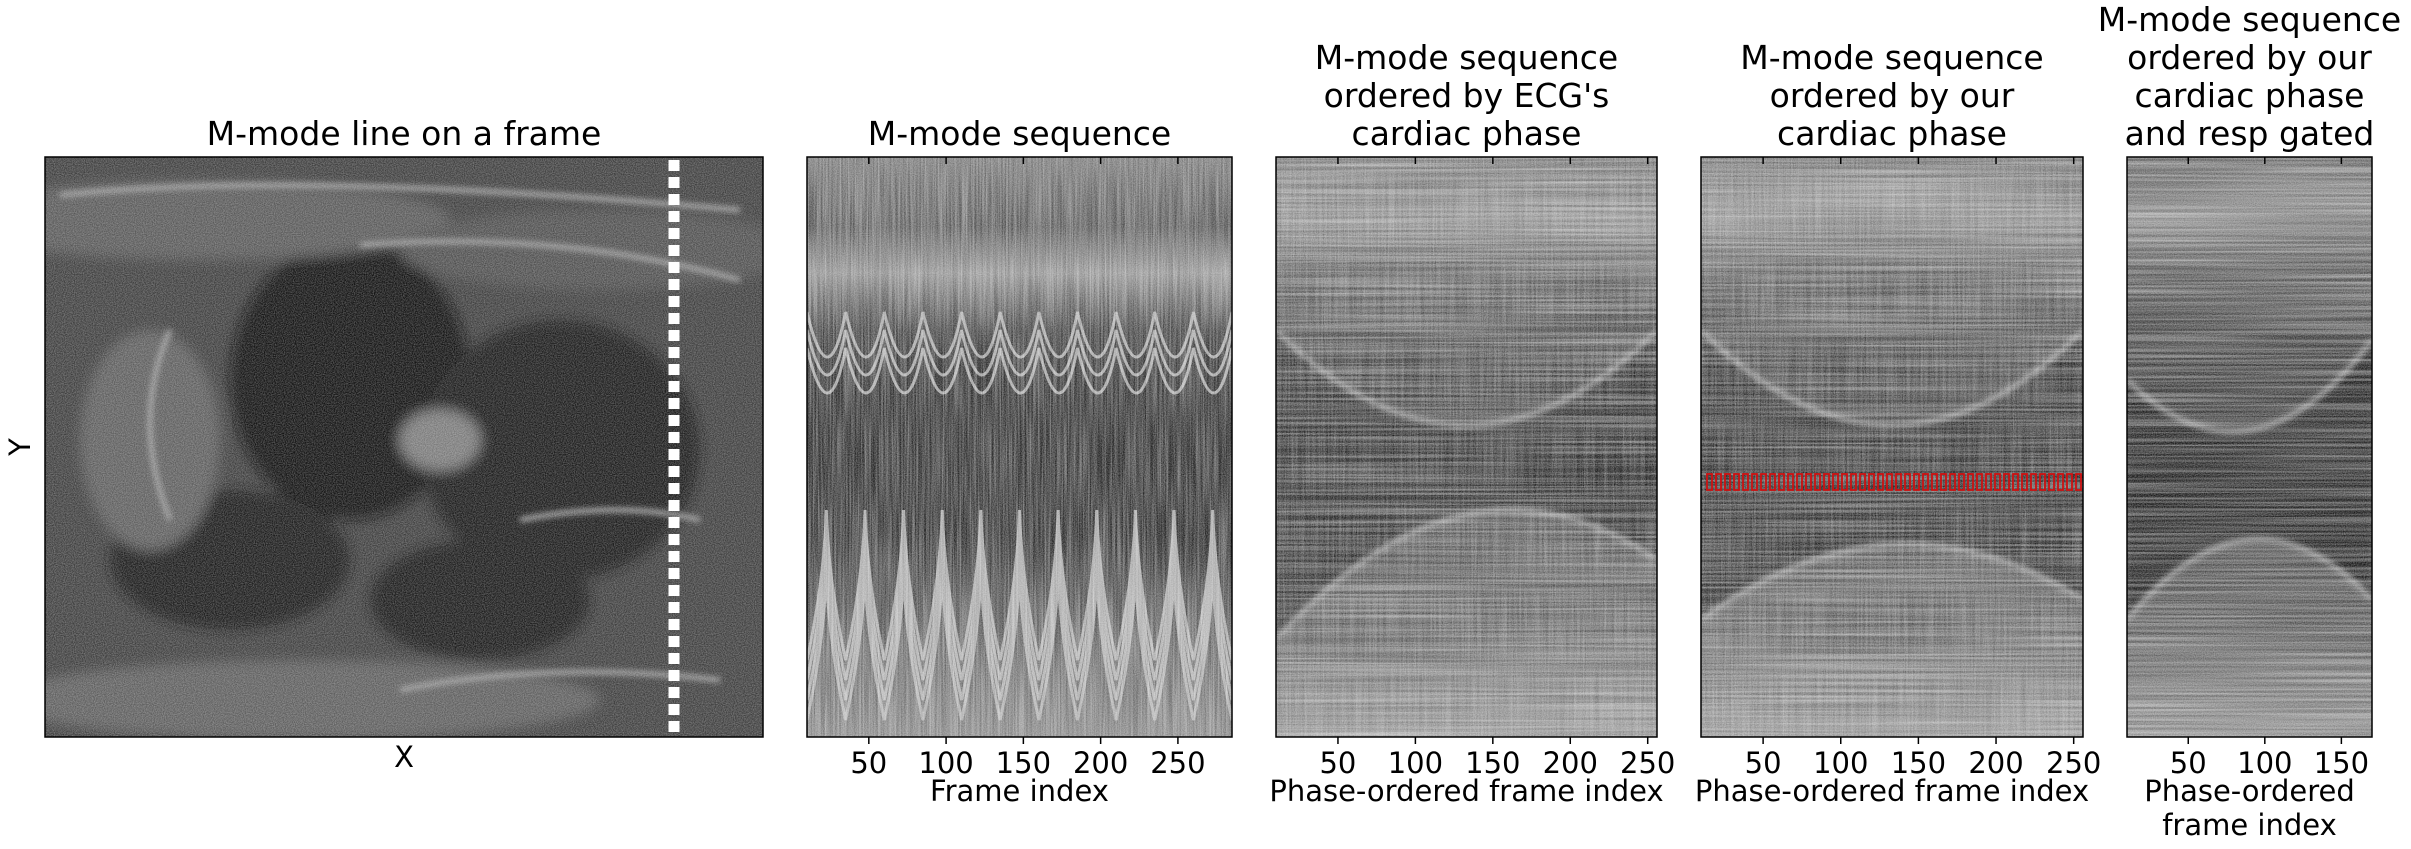 This screenshot has height=849, width=2411. What do you see at coordinates (2250, 133) in the screenshot?
I see `title-line: and resp gated` at bounding box center [2250, 133].